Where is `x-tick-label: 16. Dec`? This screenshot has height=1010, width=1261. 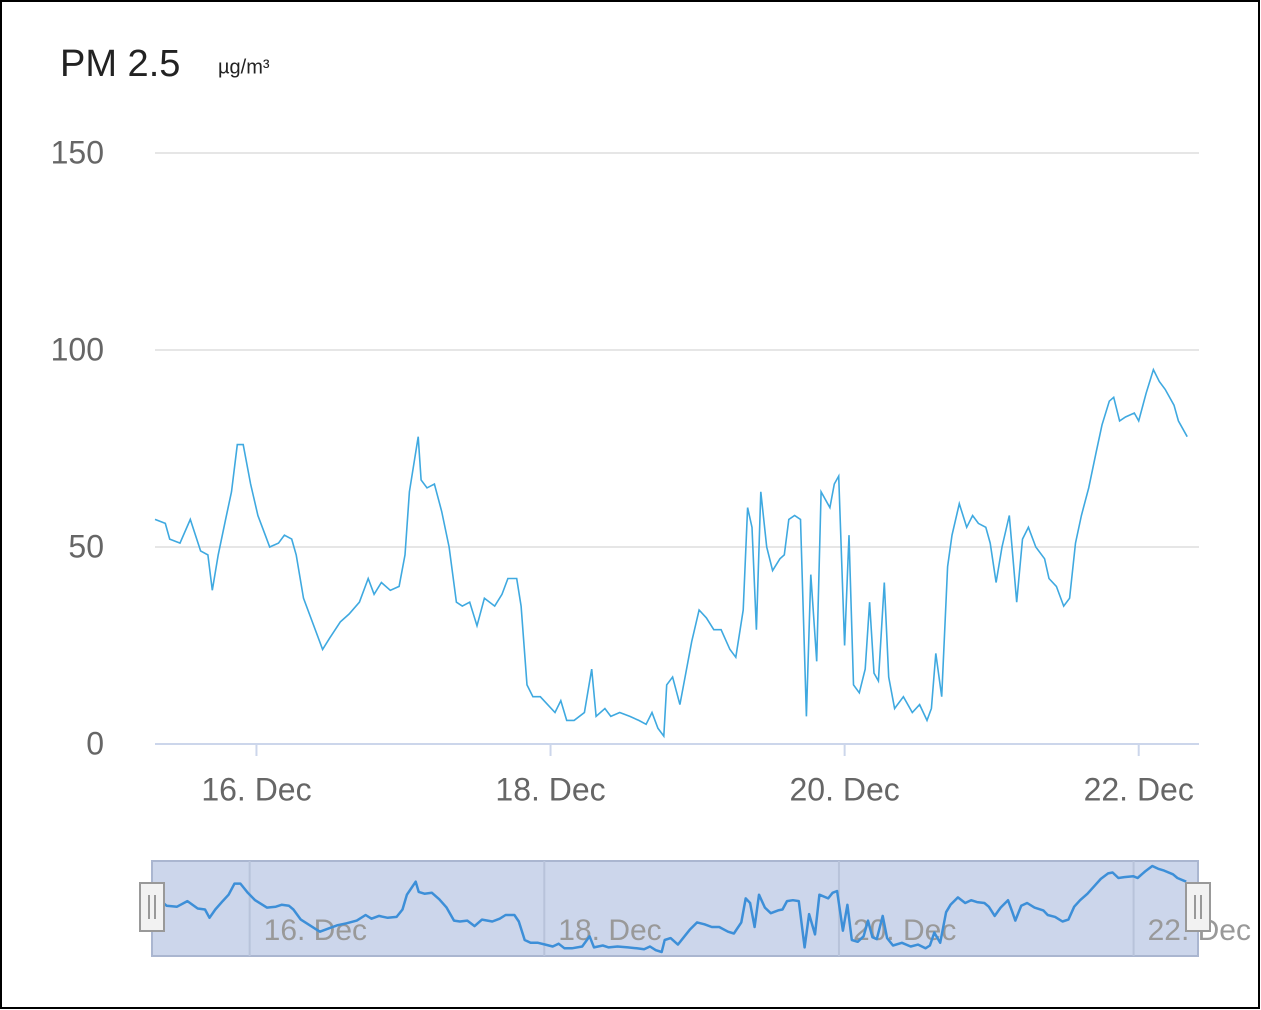
x-tick-label: 16. Dec is located at coordinates (256, 789).